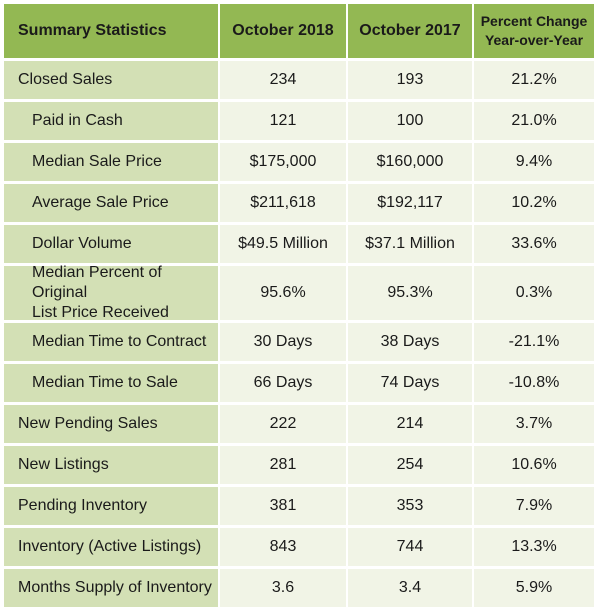 Image resolution: width=600 pixels, height=612 pixels. I want to click on row-value-2017: 353, so click(410, 506).